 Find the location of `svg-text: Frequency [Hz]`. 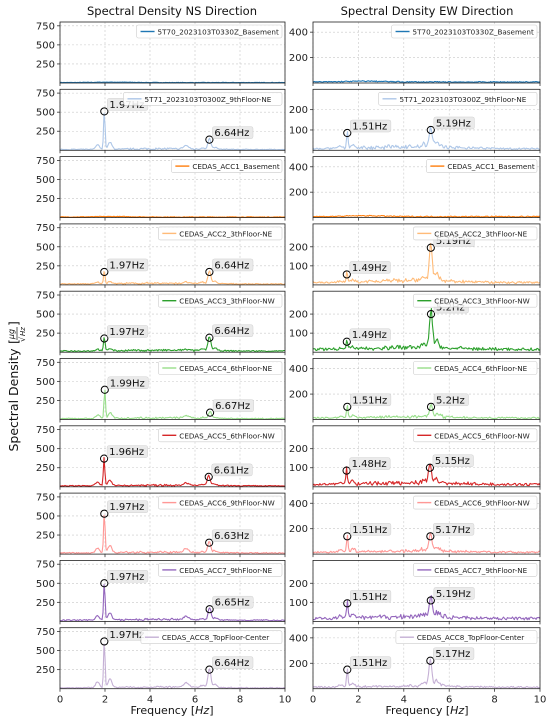

svg-text: Frequency [Hz] is located at coordinates (172, 710).